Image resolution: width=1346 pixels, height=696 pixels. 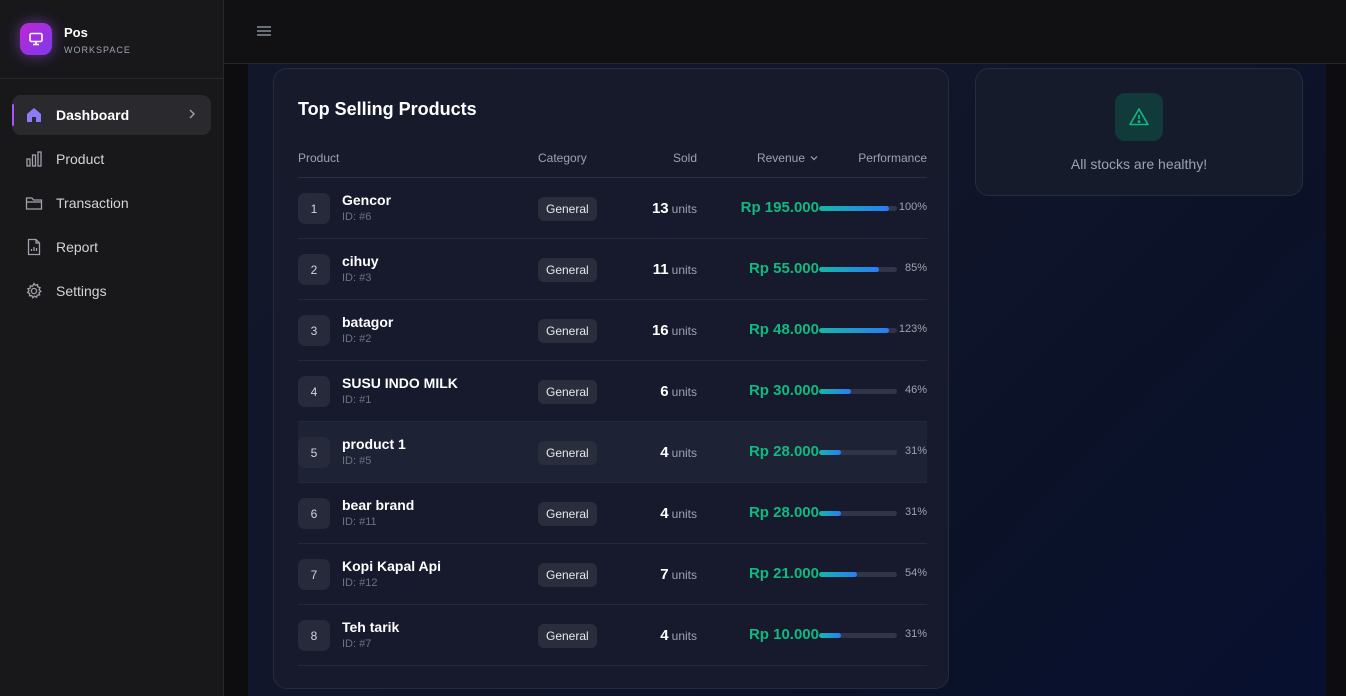 What do you see at coordinates (34, 115) in the screenshot?
I see `home-icon` at bounding box center [34, 115].